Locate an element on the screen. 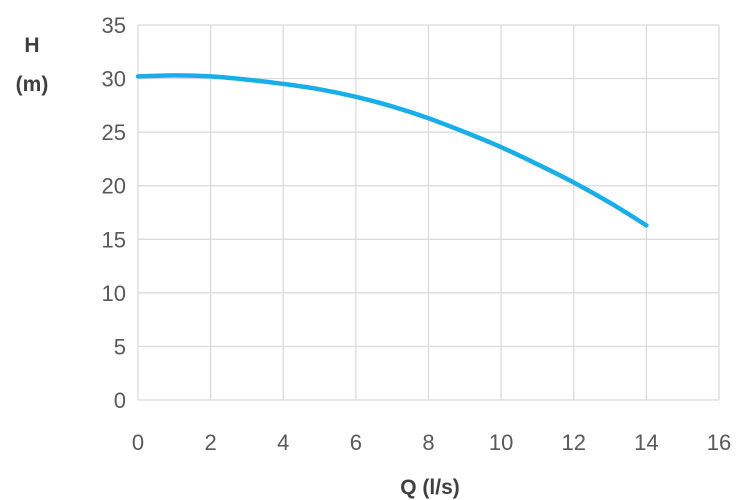 Image resolution: width=739 pixels, height=500 pixels. x-tick-label-8: 8 is located at coordinates (428, 442).